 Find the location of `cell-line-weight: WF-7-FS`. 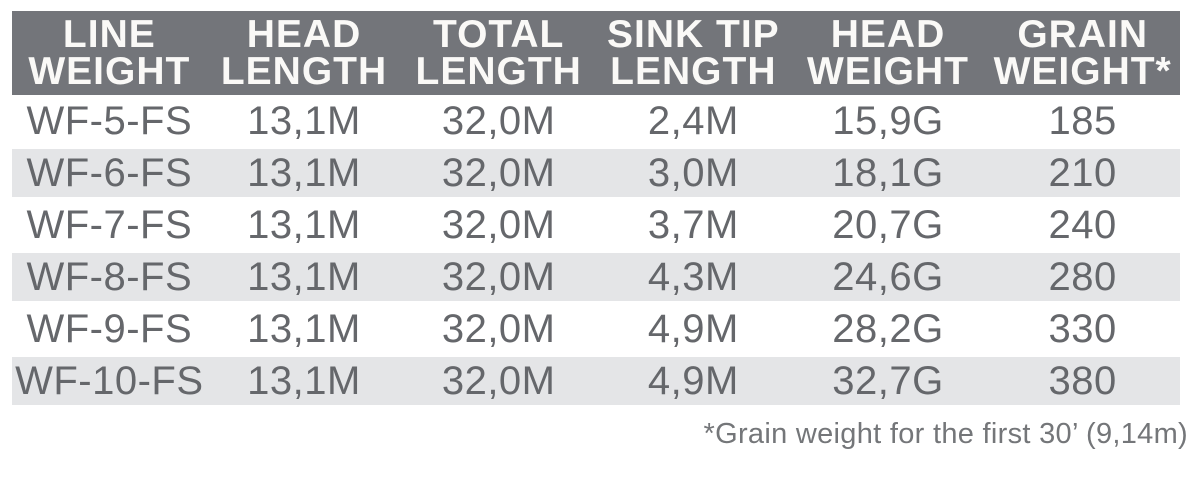

cell-line-weight: WF-7-FS is located at coordinates (109, 224).